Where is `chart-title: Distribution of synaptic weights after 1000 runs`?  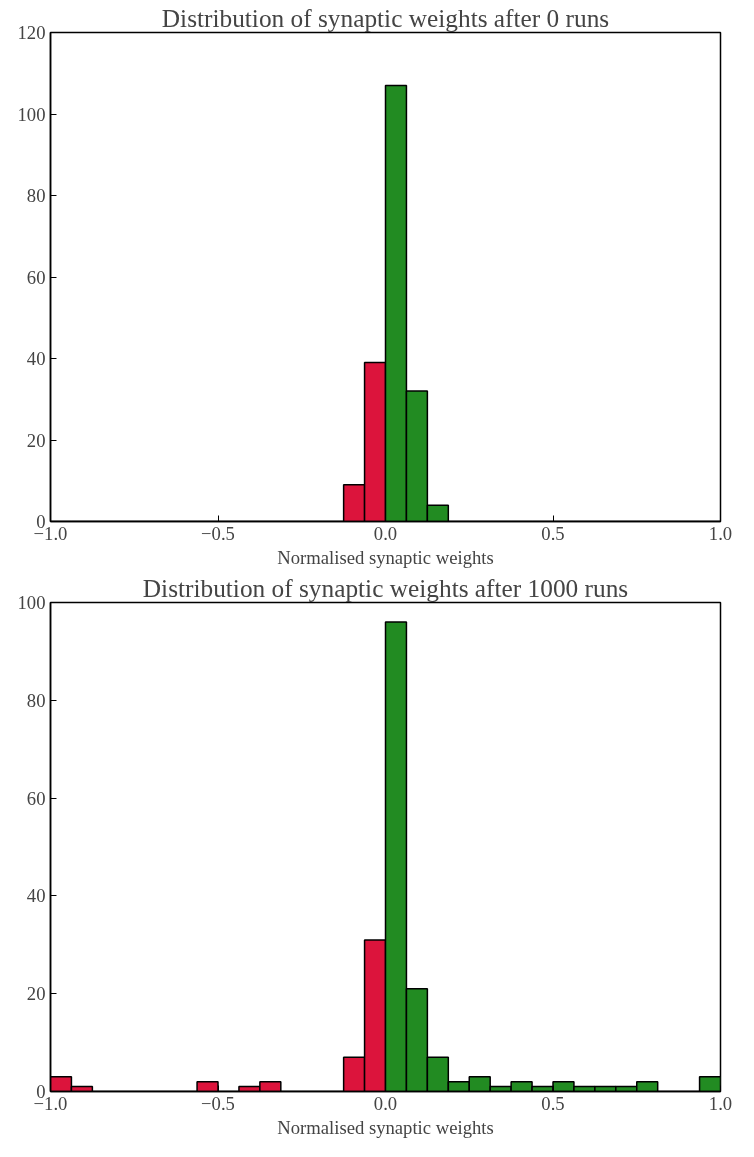
chart-title: Distribution of synaptic weights after 1000 runs is located at coordinates (385, 587).